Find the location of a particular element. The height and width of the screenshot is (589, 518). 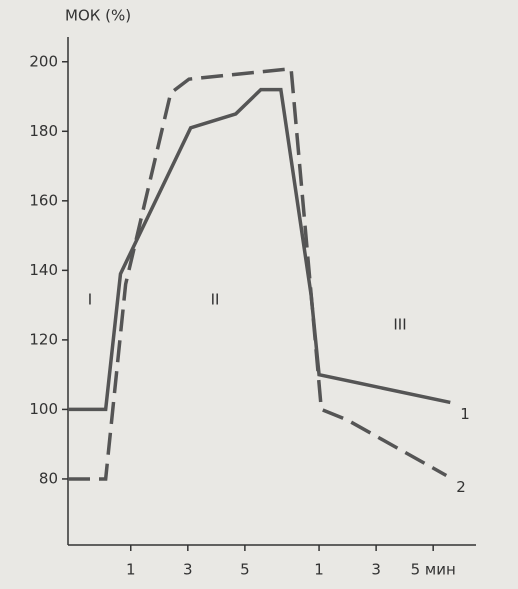

y-axis-label: МОК (%) is located at coordinates (98, 16).